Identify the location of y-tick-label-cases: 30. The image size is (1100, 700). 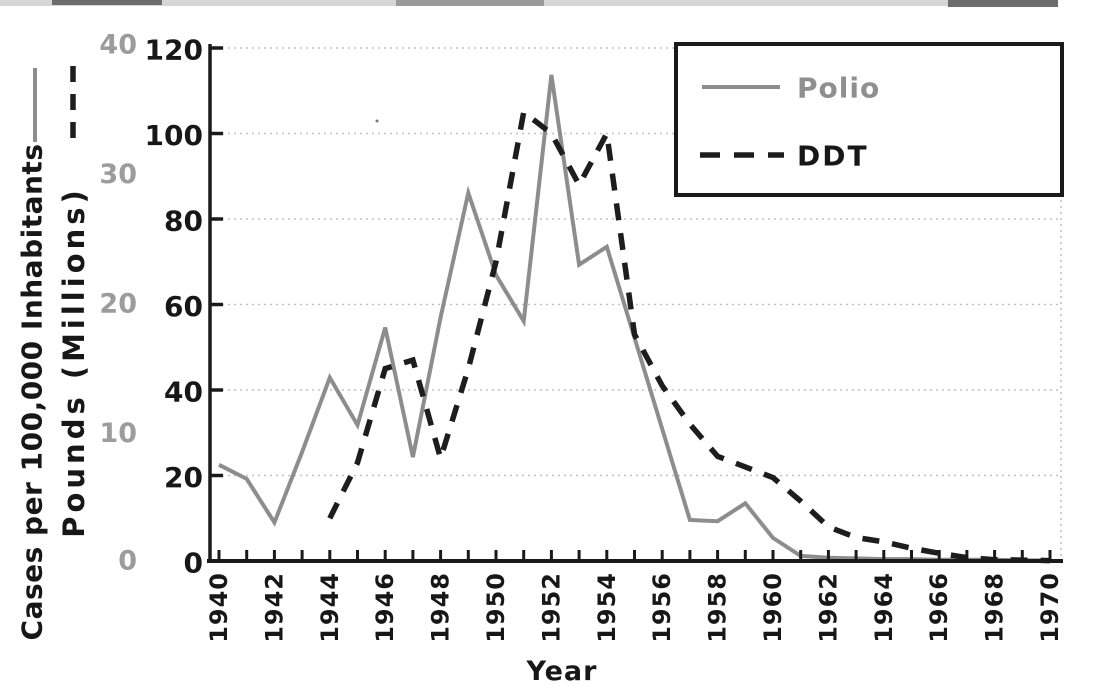
(118, 174).